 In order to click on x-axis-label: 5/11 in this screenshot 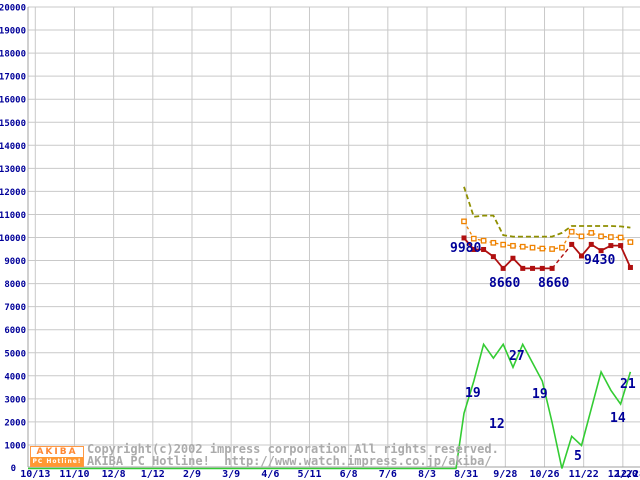, I will do `click(309, 474)`.